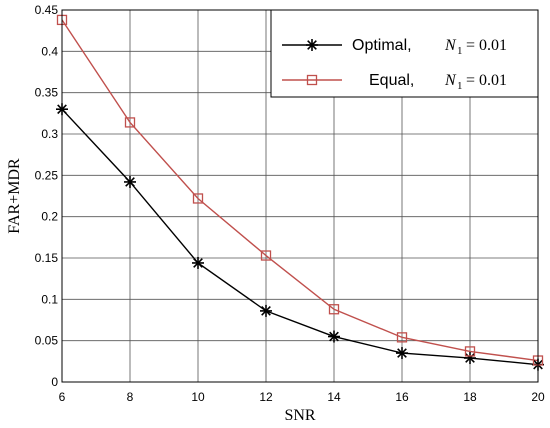 The width and height of the screenshot is (550, 428). What do you see at coordinates (14, 196) in the screenshot?
I see `y-axis-label: FAR+MDR` at bounding box center [14, 196].